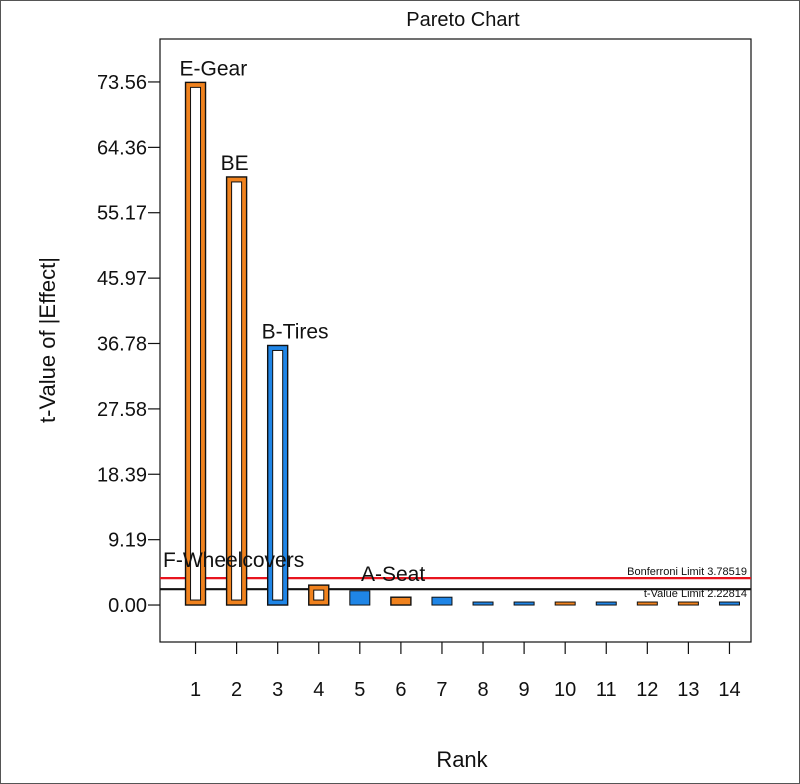 The width and height of the screenshot is (800, 784). Describe the element at coordinates (295, 331) in the screenshot. I see `bar-label-3: B-Tires` at that location.